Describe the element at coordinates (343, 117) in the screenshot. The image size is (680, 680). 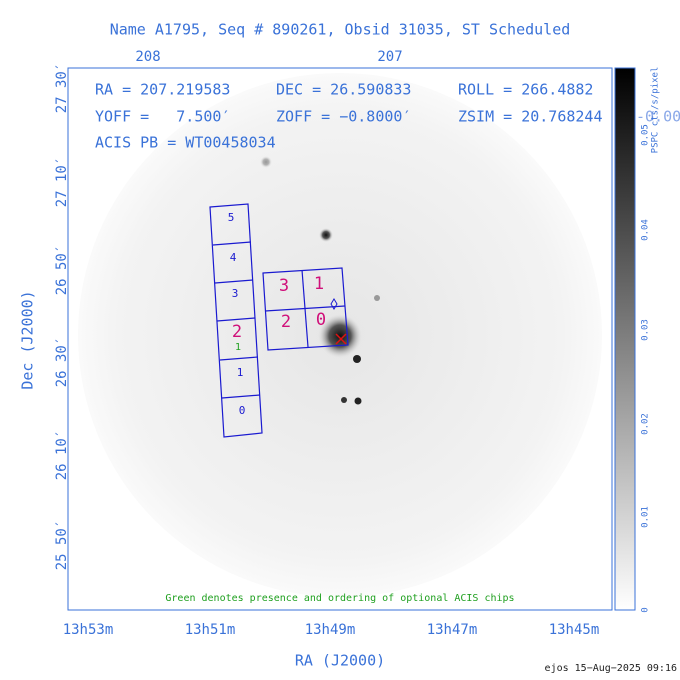
I see `info-zoff: ZOFF = −0.8000′` at that location.